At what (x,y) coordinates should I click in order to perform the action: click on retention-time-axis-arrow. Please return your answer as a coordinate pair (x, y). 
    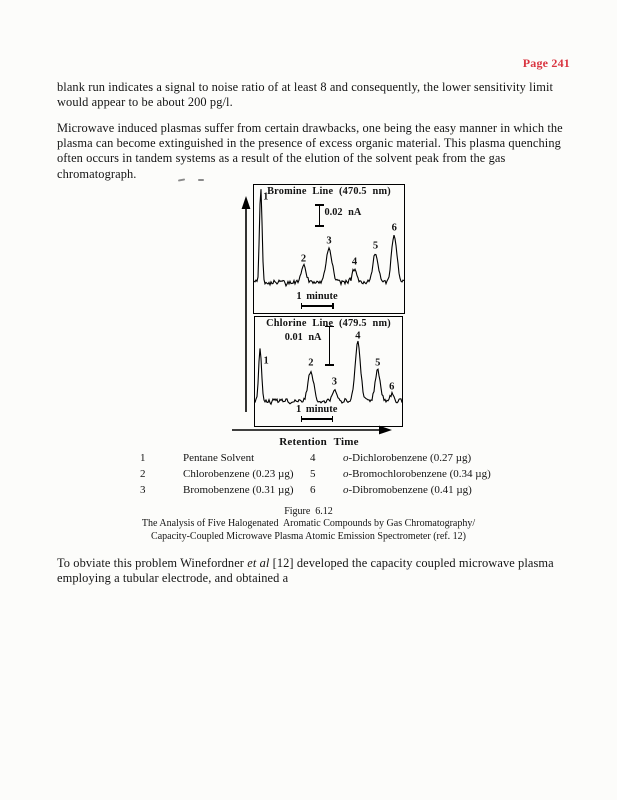
    Looking at the image, I should click on (312, 430).